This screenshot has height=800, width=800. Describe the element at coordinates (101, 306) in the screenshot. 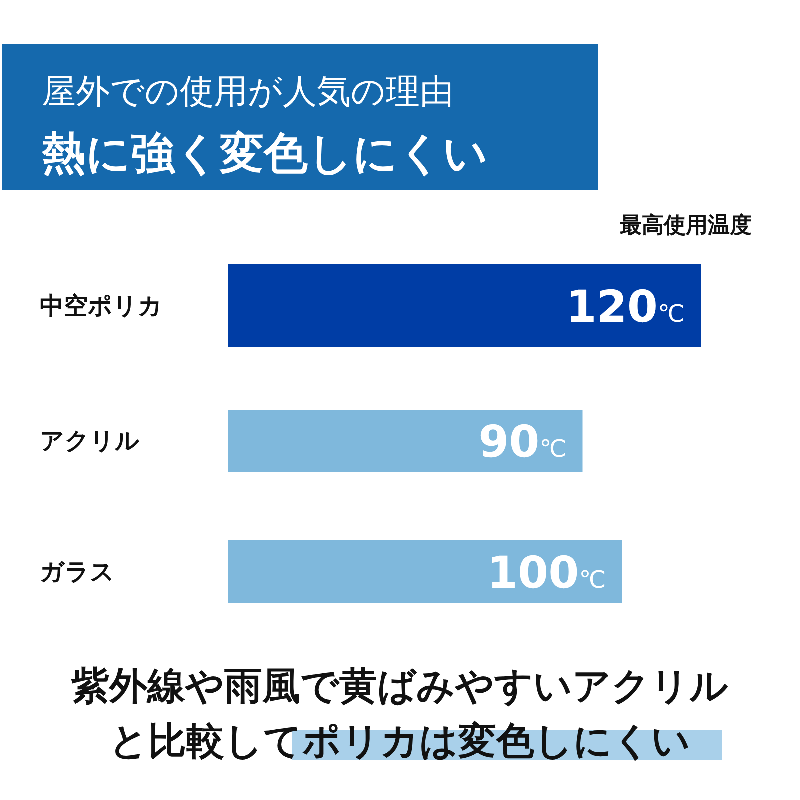

I see `y-tick-label: 中空ポリカ` at that location.